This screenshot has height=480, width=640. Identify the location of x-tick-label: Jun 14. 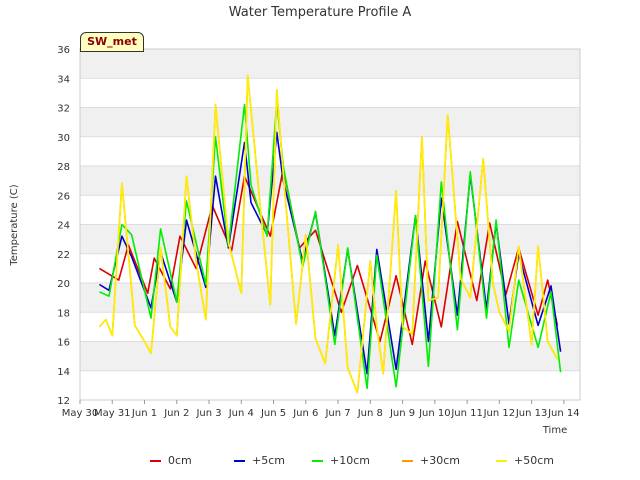
(563, 413).